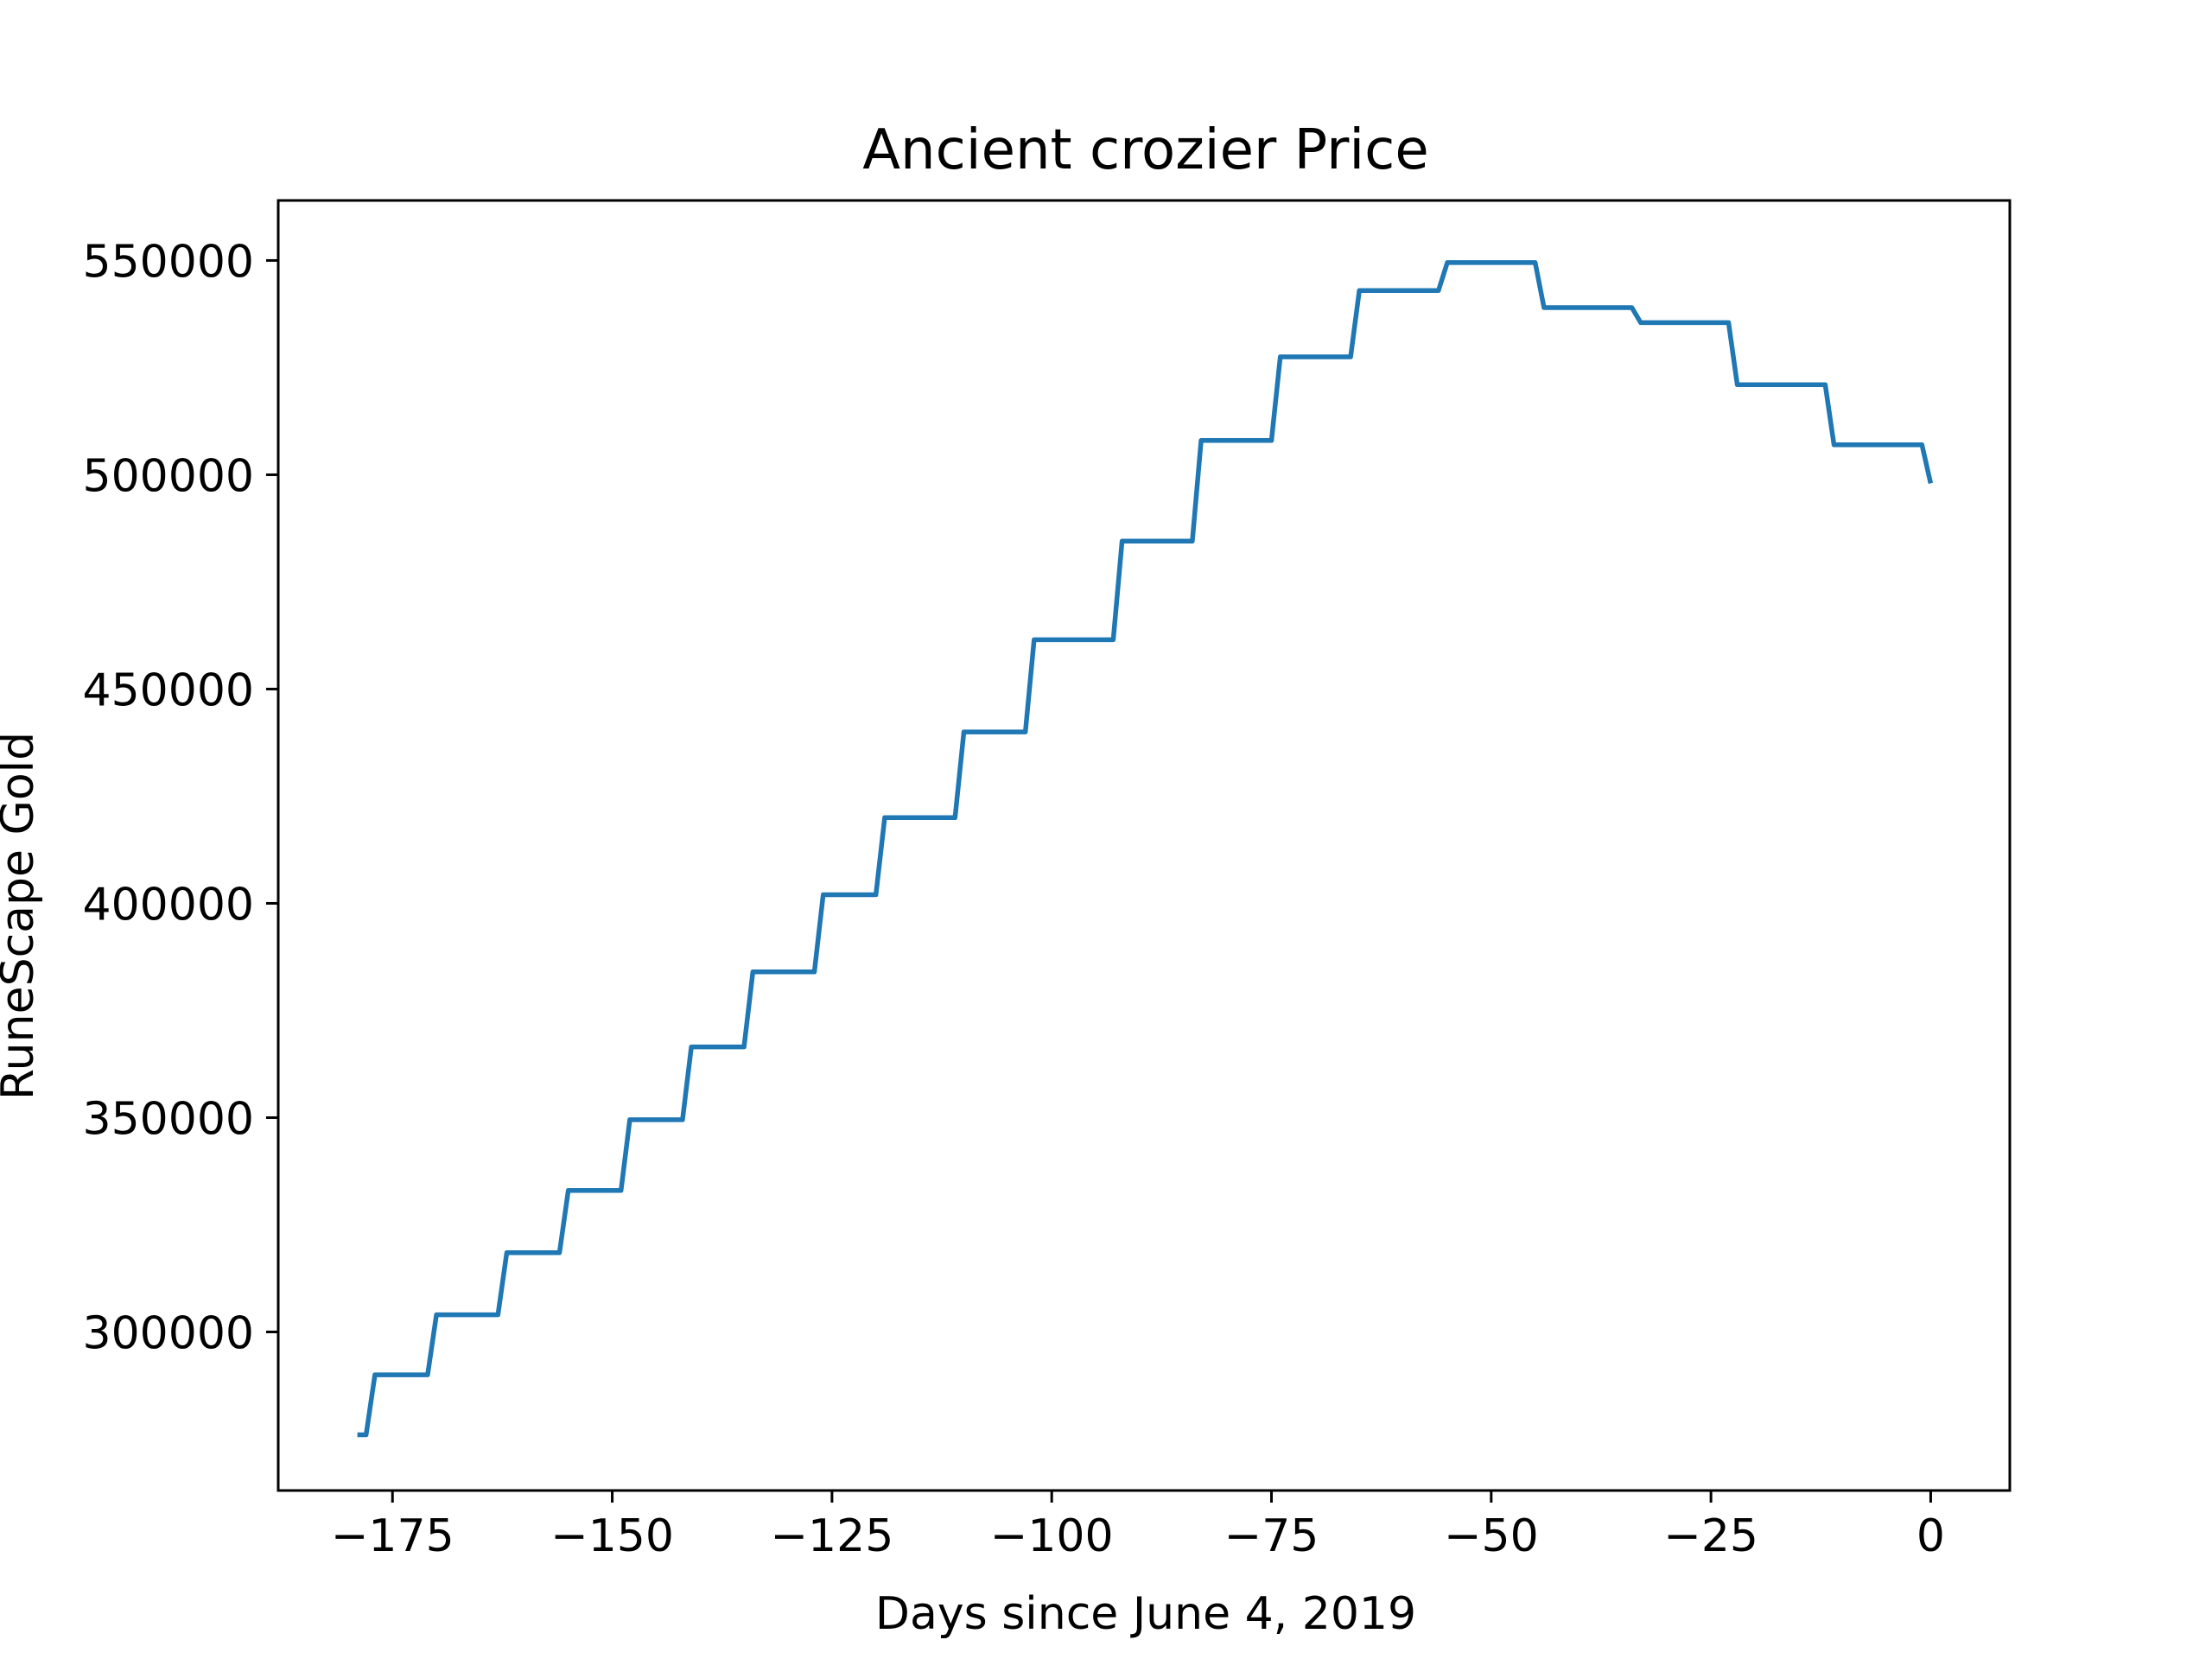 This screenshot has height=1659, width=2212. Describe the element at coordinates (831, 1536) in the screenshot. I see `x-tick-label: −125` at that location.